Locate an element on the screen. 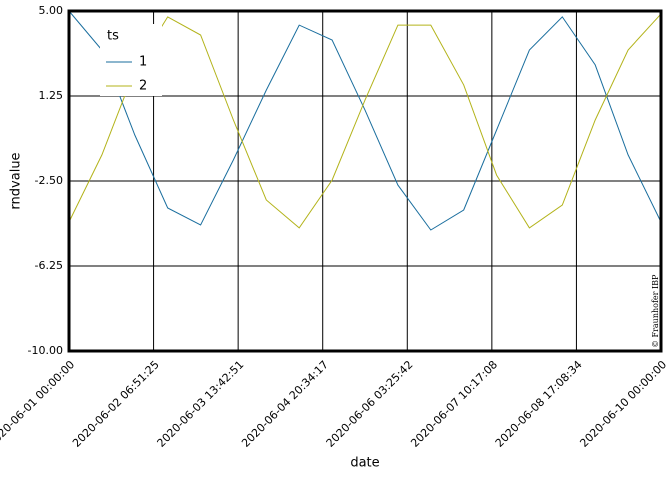 The image size is (672, 480). x-tick-label: 2020-06-06 03:25:42 is located at coordinates (370, 404).